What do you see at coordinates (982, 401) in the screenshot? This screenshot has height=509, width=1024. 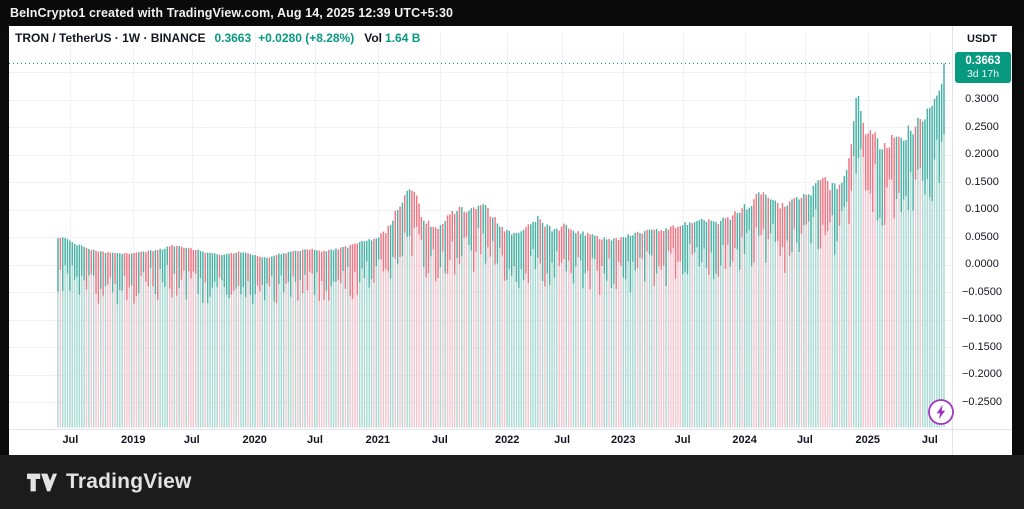 I see `price-tick-label: −0.2500` at bounding box center [982, 401].